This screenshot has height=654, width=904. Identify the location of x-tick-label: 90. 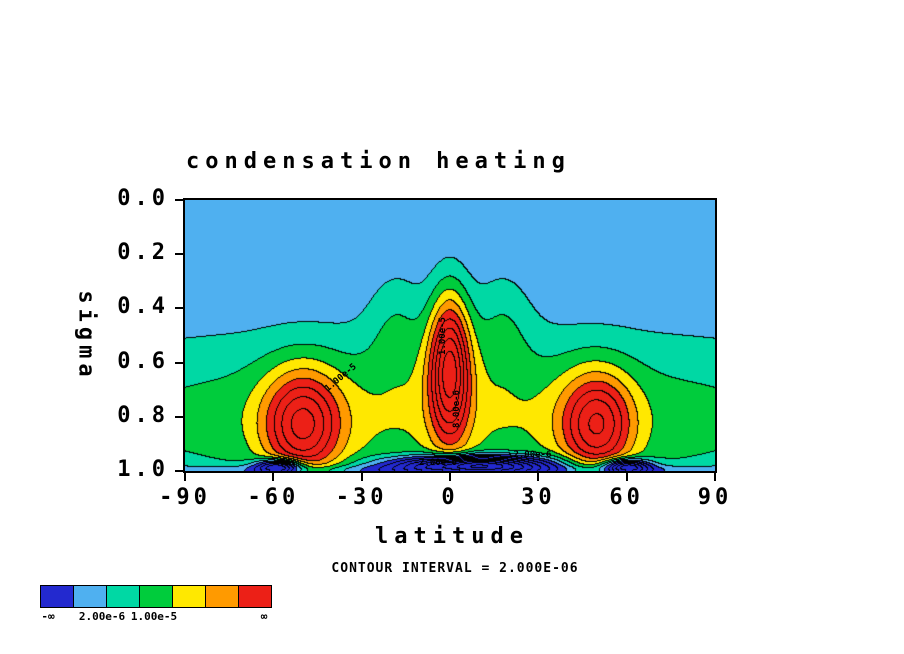
(715, 497).